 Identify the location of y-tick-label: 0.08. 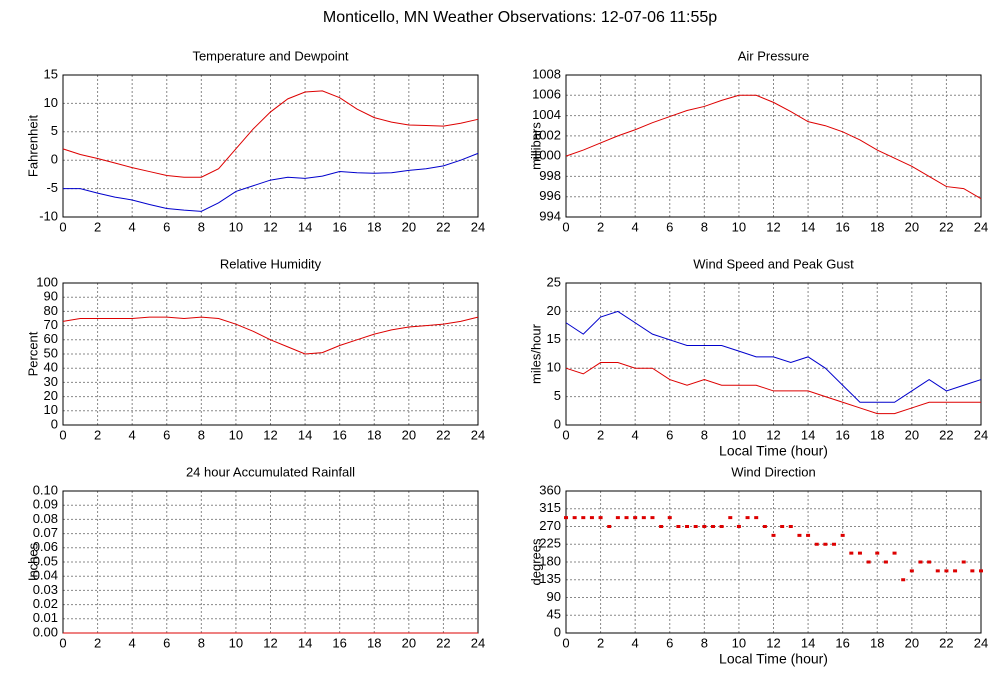
(45, 518).